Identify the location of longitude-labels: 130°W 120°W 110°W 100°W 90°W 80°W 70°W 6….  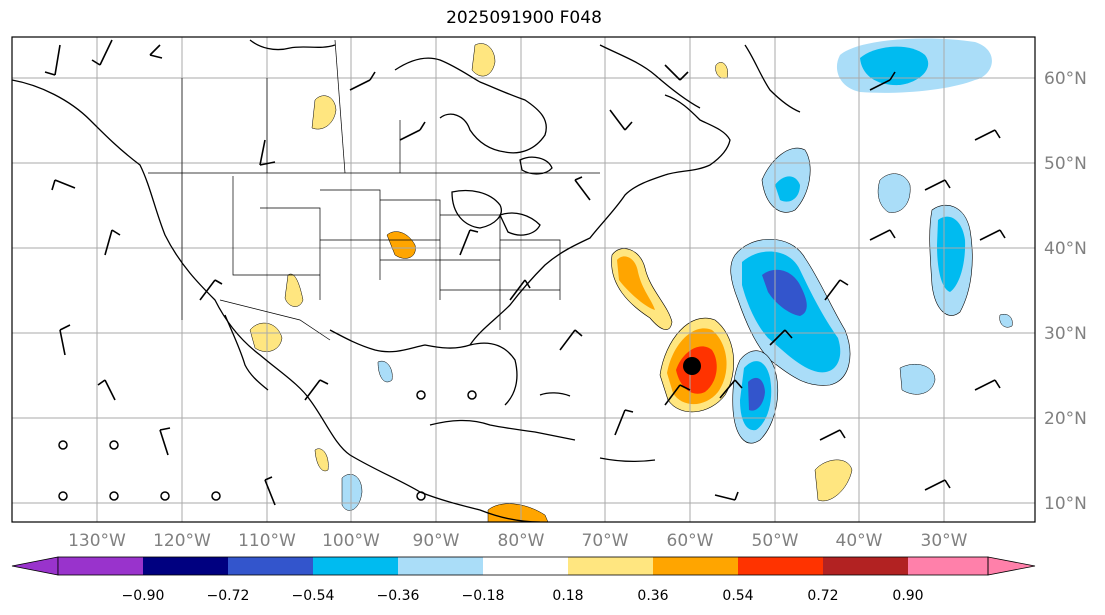
(518, 541).